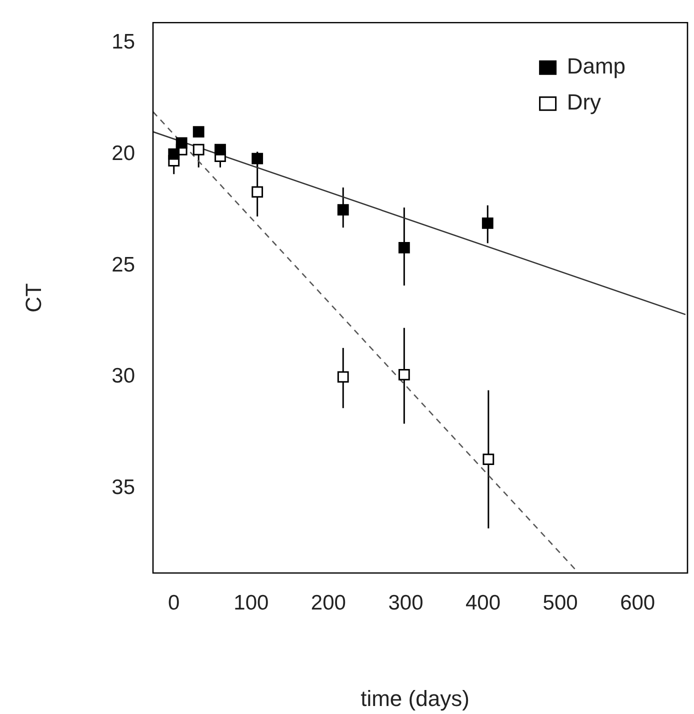  What do you see at coordinates (406, 602) in the screenshot?
I see `x-tick-label: 300` at bounding box center [406, 602].